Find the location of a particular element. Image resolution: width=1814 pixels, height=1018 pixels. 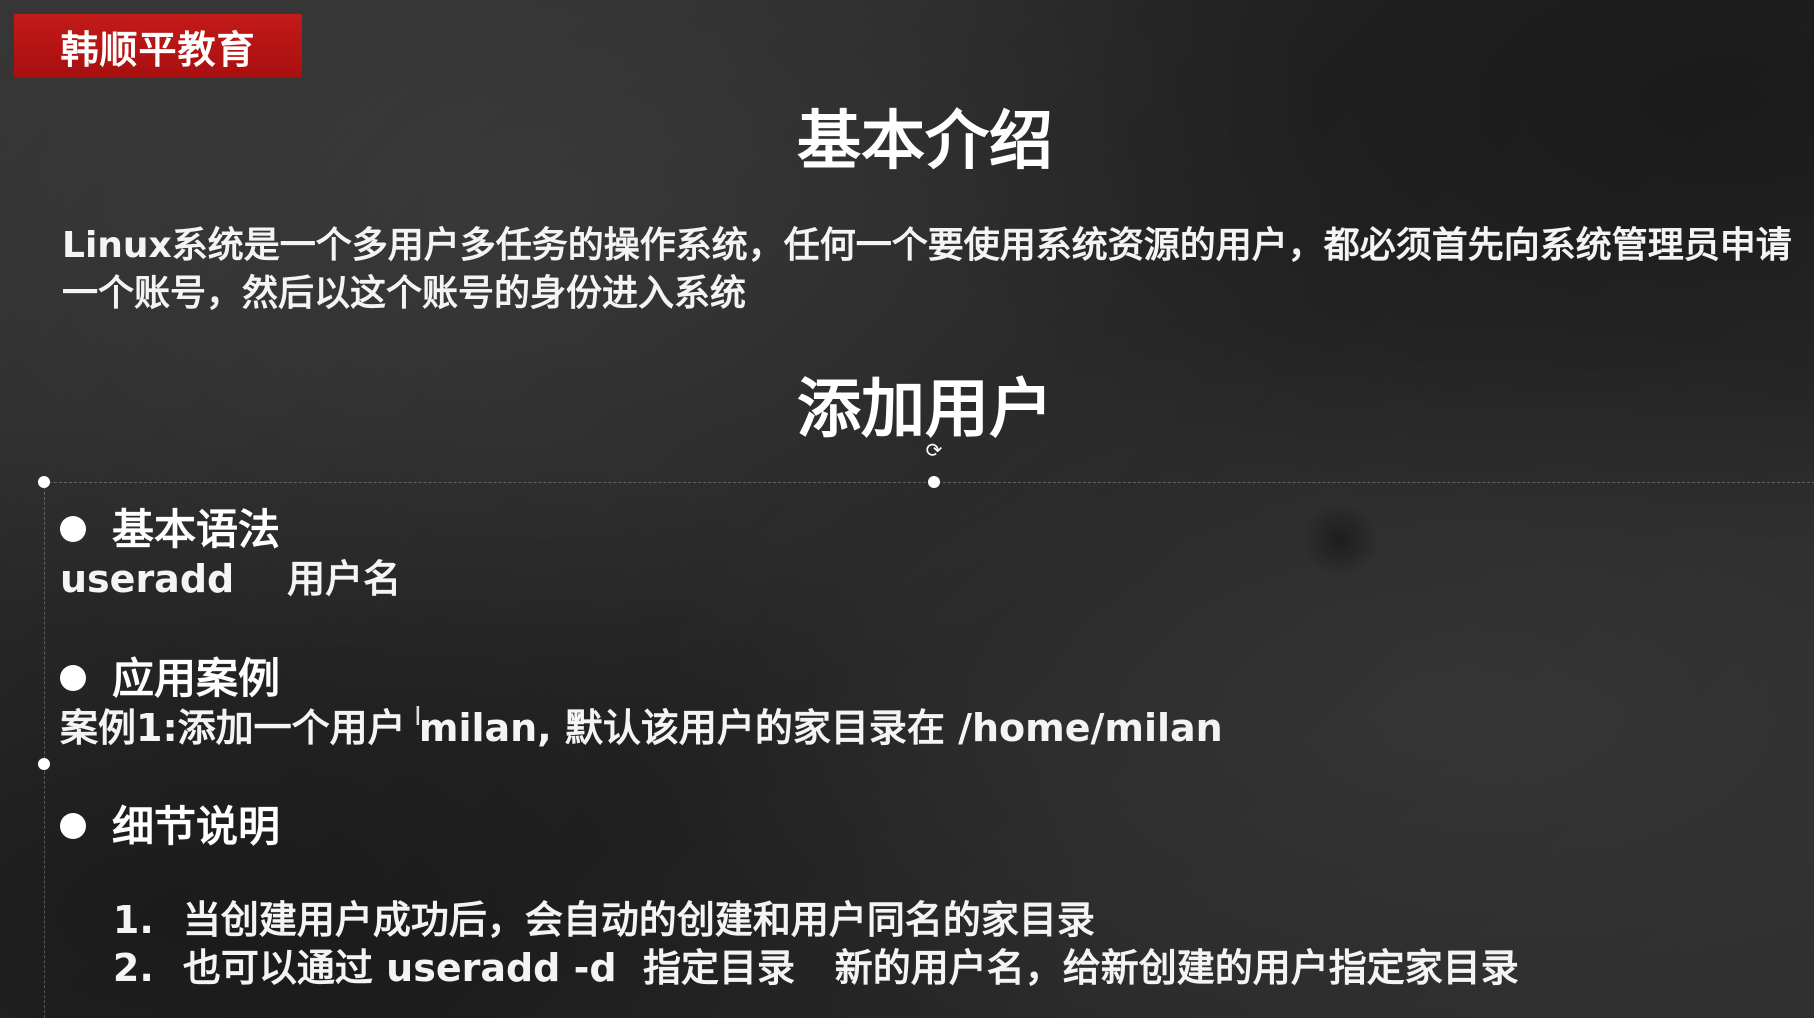

section-example-label: 应用案例 is located at coordinates (196, 678).